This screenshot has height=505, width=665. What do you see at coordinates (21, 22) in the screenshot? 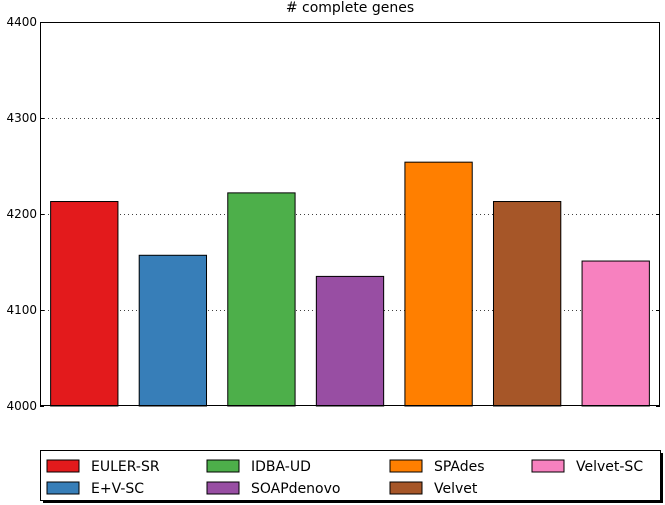
I see `y-tick-label: 4400` at bounding box center [21, 22].